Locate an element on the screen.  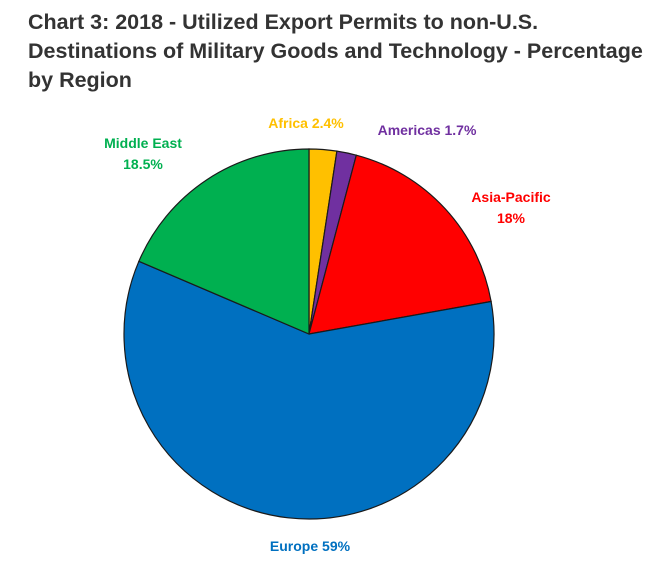
data-label-africa: Africa 2.4% is located at coordinates (306, 123).